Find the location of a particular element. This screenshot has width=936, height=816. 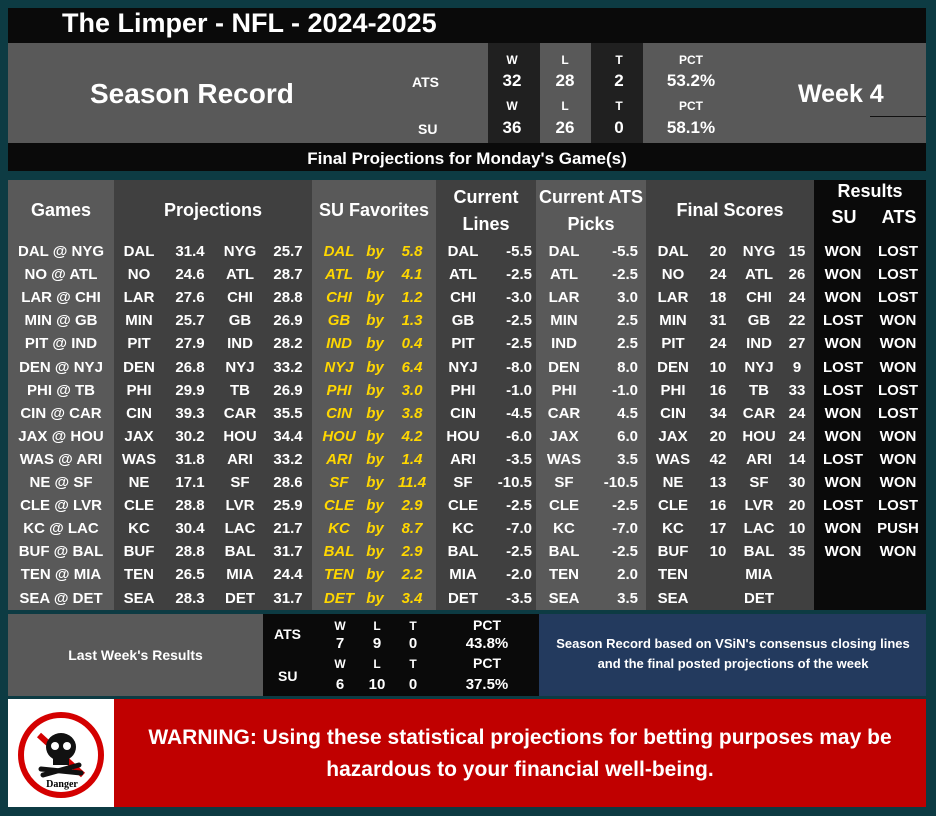

lw-ats-wins: 7 is located at coordinates (340, 643).